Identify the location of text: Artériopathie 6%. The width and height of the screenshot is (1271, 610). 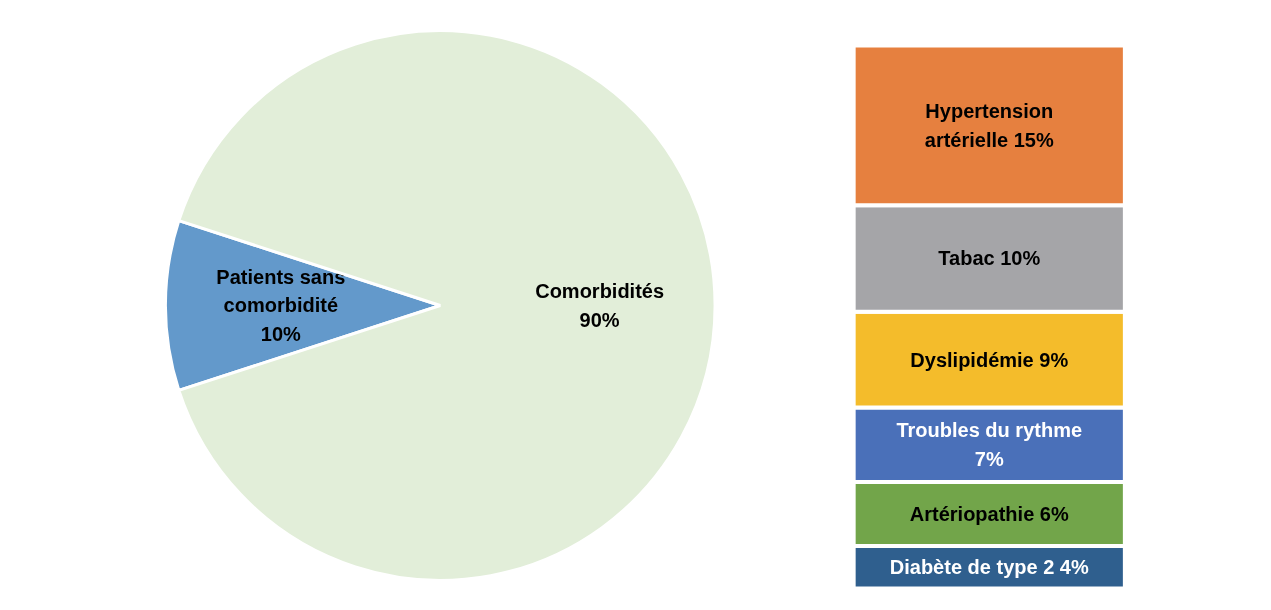
(989, 513).